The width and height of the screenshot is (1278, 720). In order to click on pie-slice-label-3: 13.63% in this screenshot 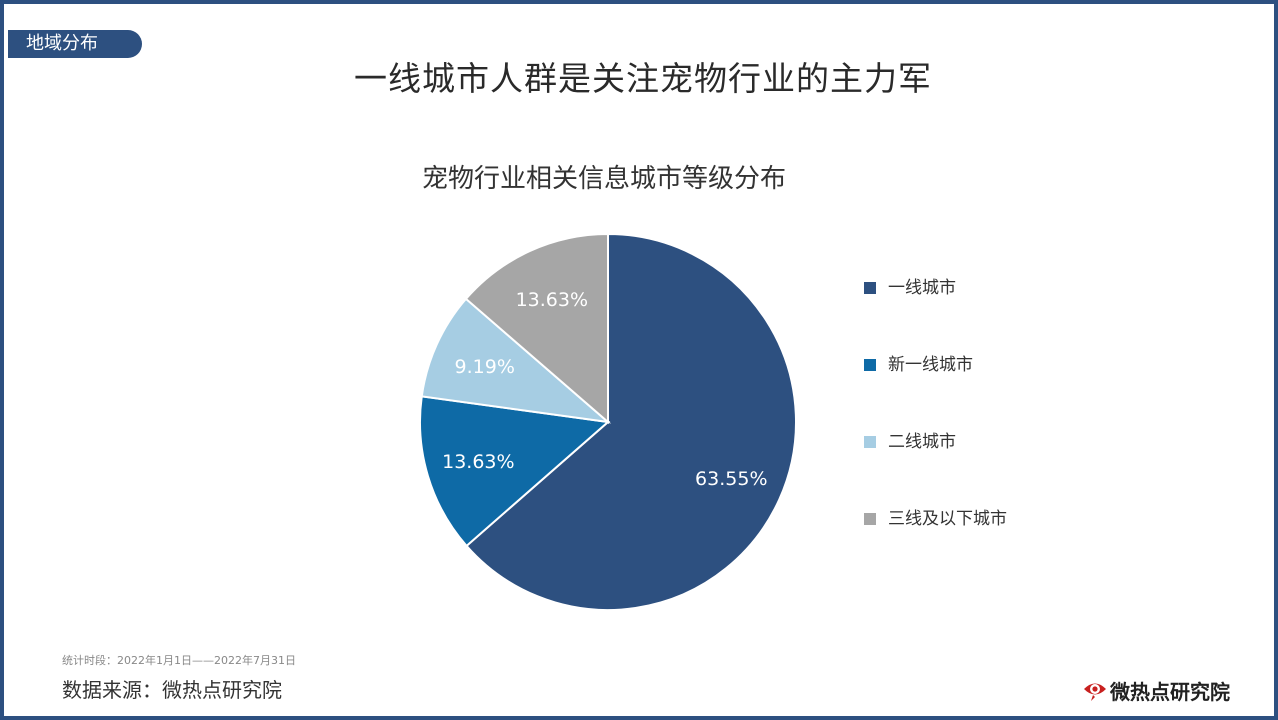, I will do `click(552, 300)`.